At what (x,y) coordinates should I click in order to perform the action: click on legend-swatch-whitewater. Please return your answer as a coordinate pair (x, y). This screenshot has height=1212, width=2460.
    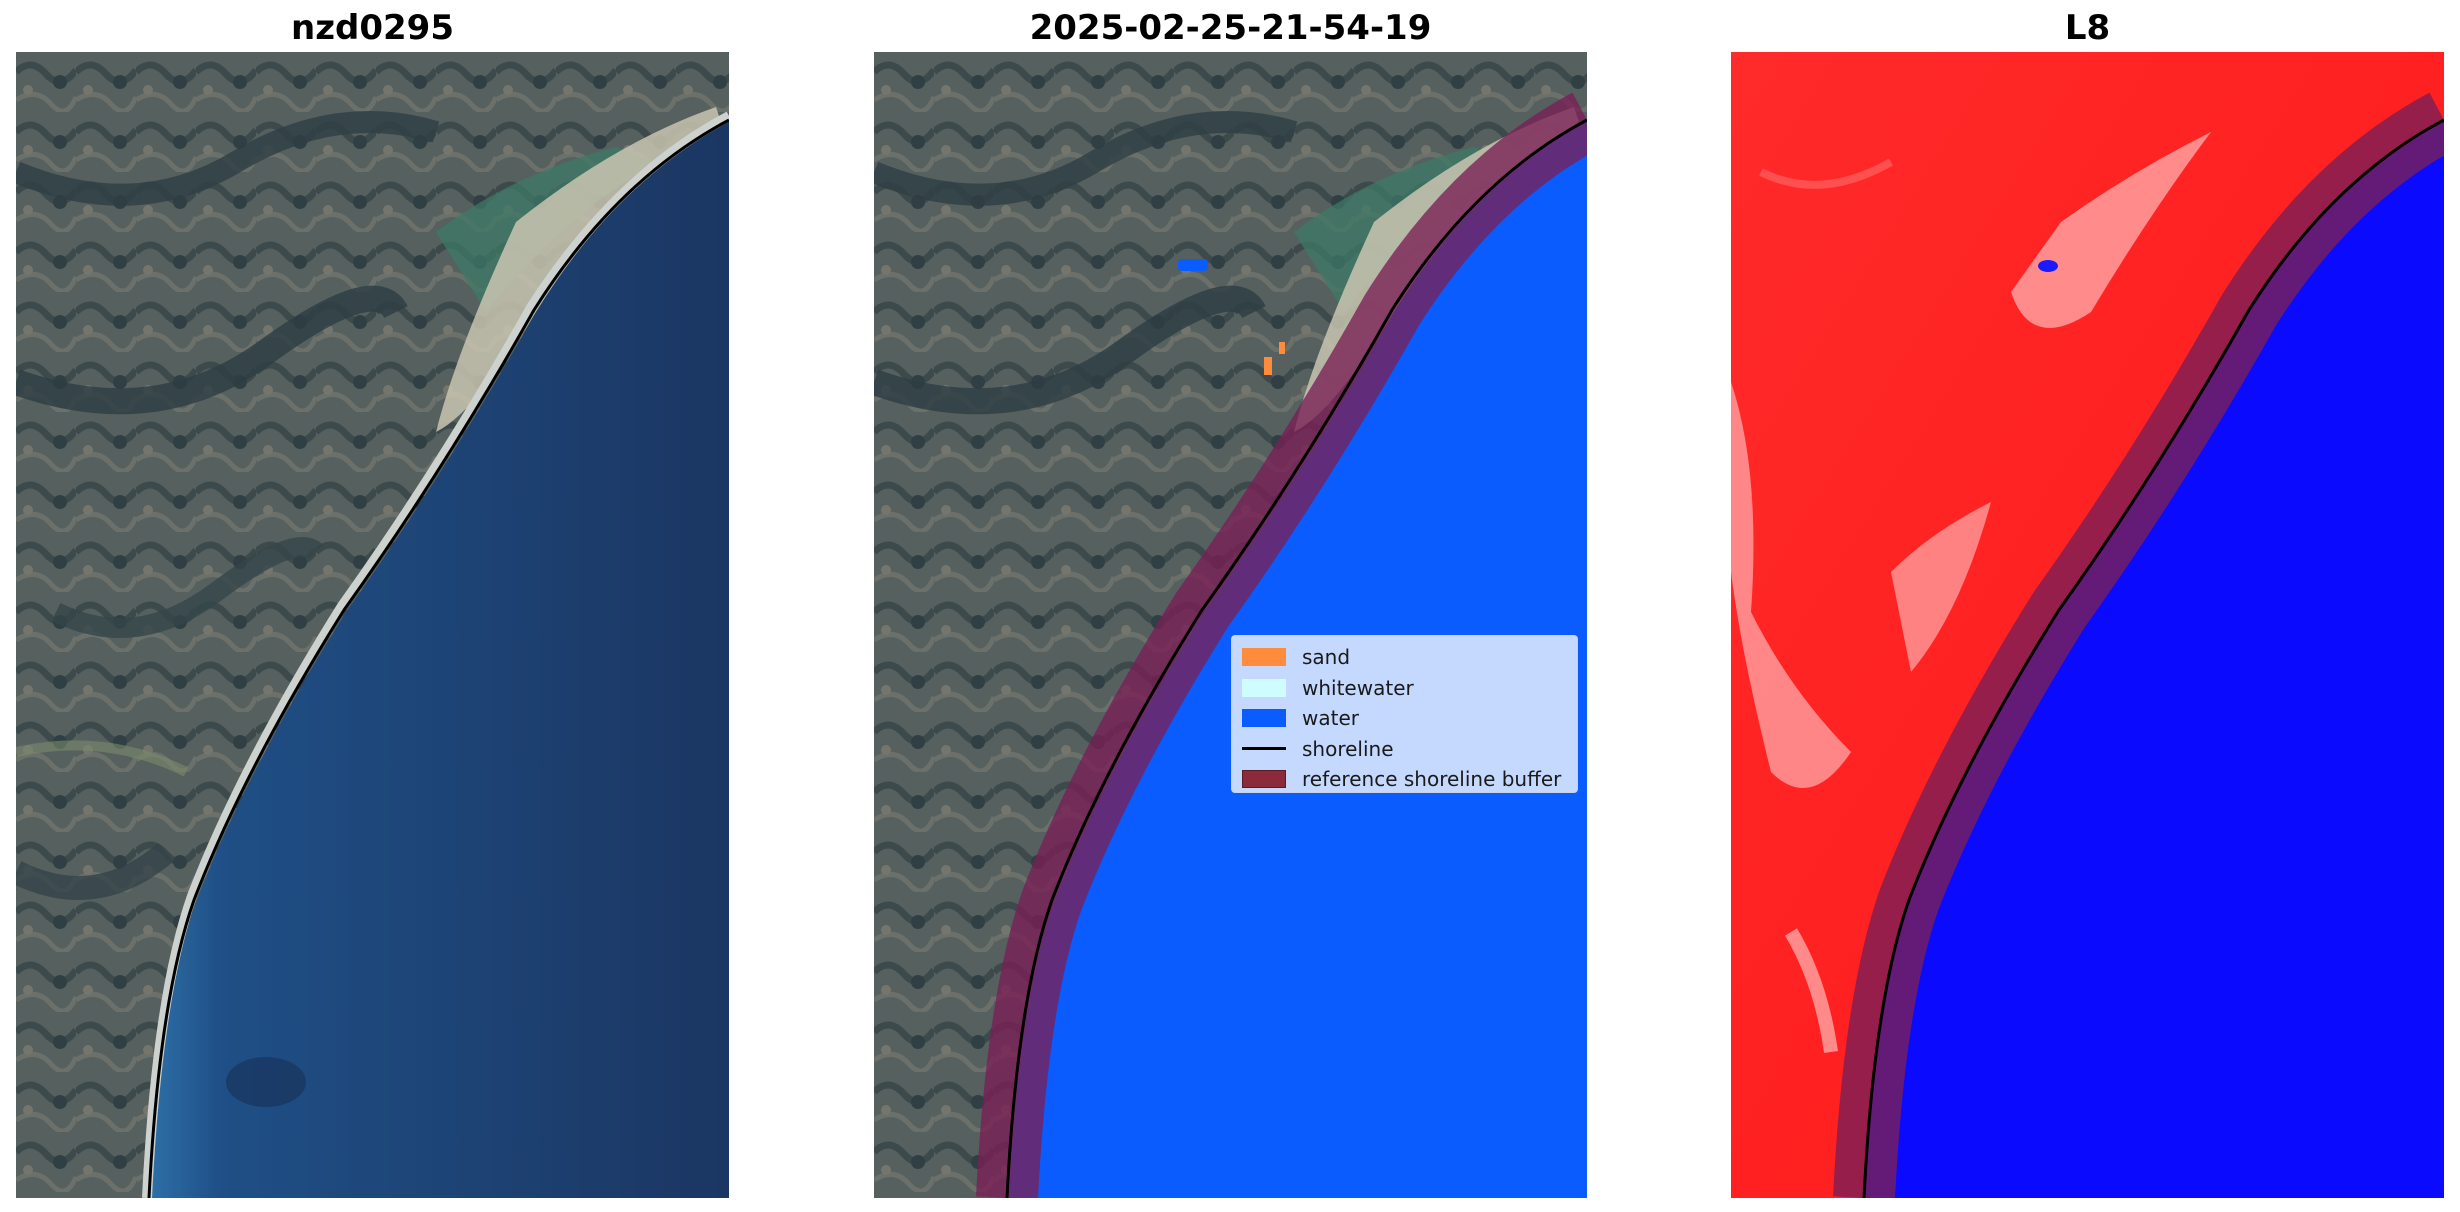
    Looking at the image, I should click on (1264, 687).